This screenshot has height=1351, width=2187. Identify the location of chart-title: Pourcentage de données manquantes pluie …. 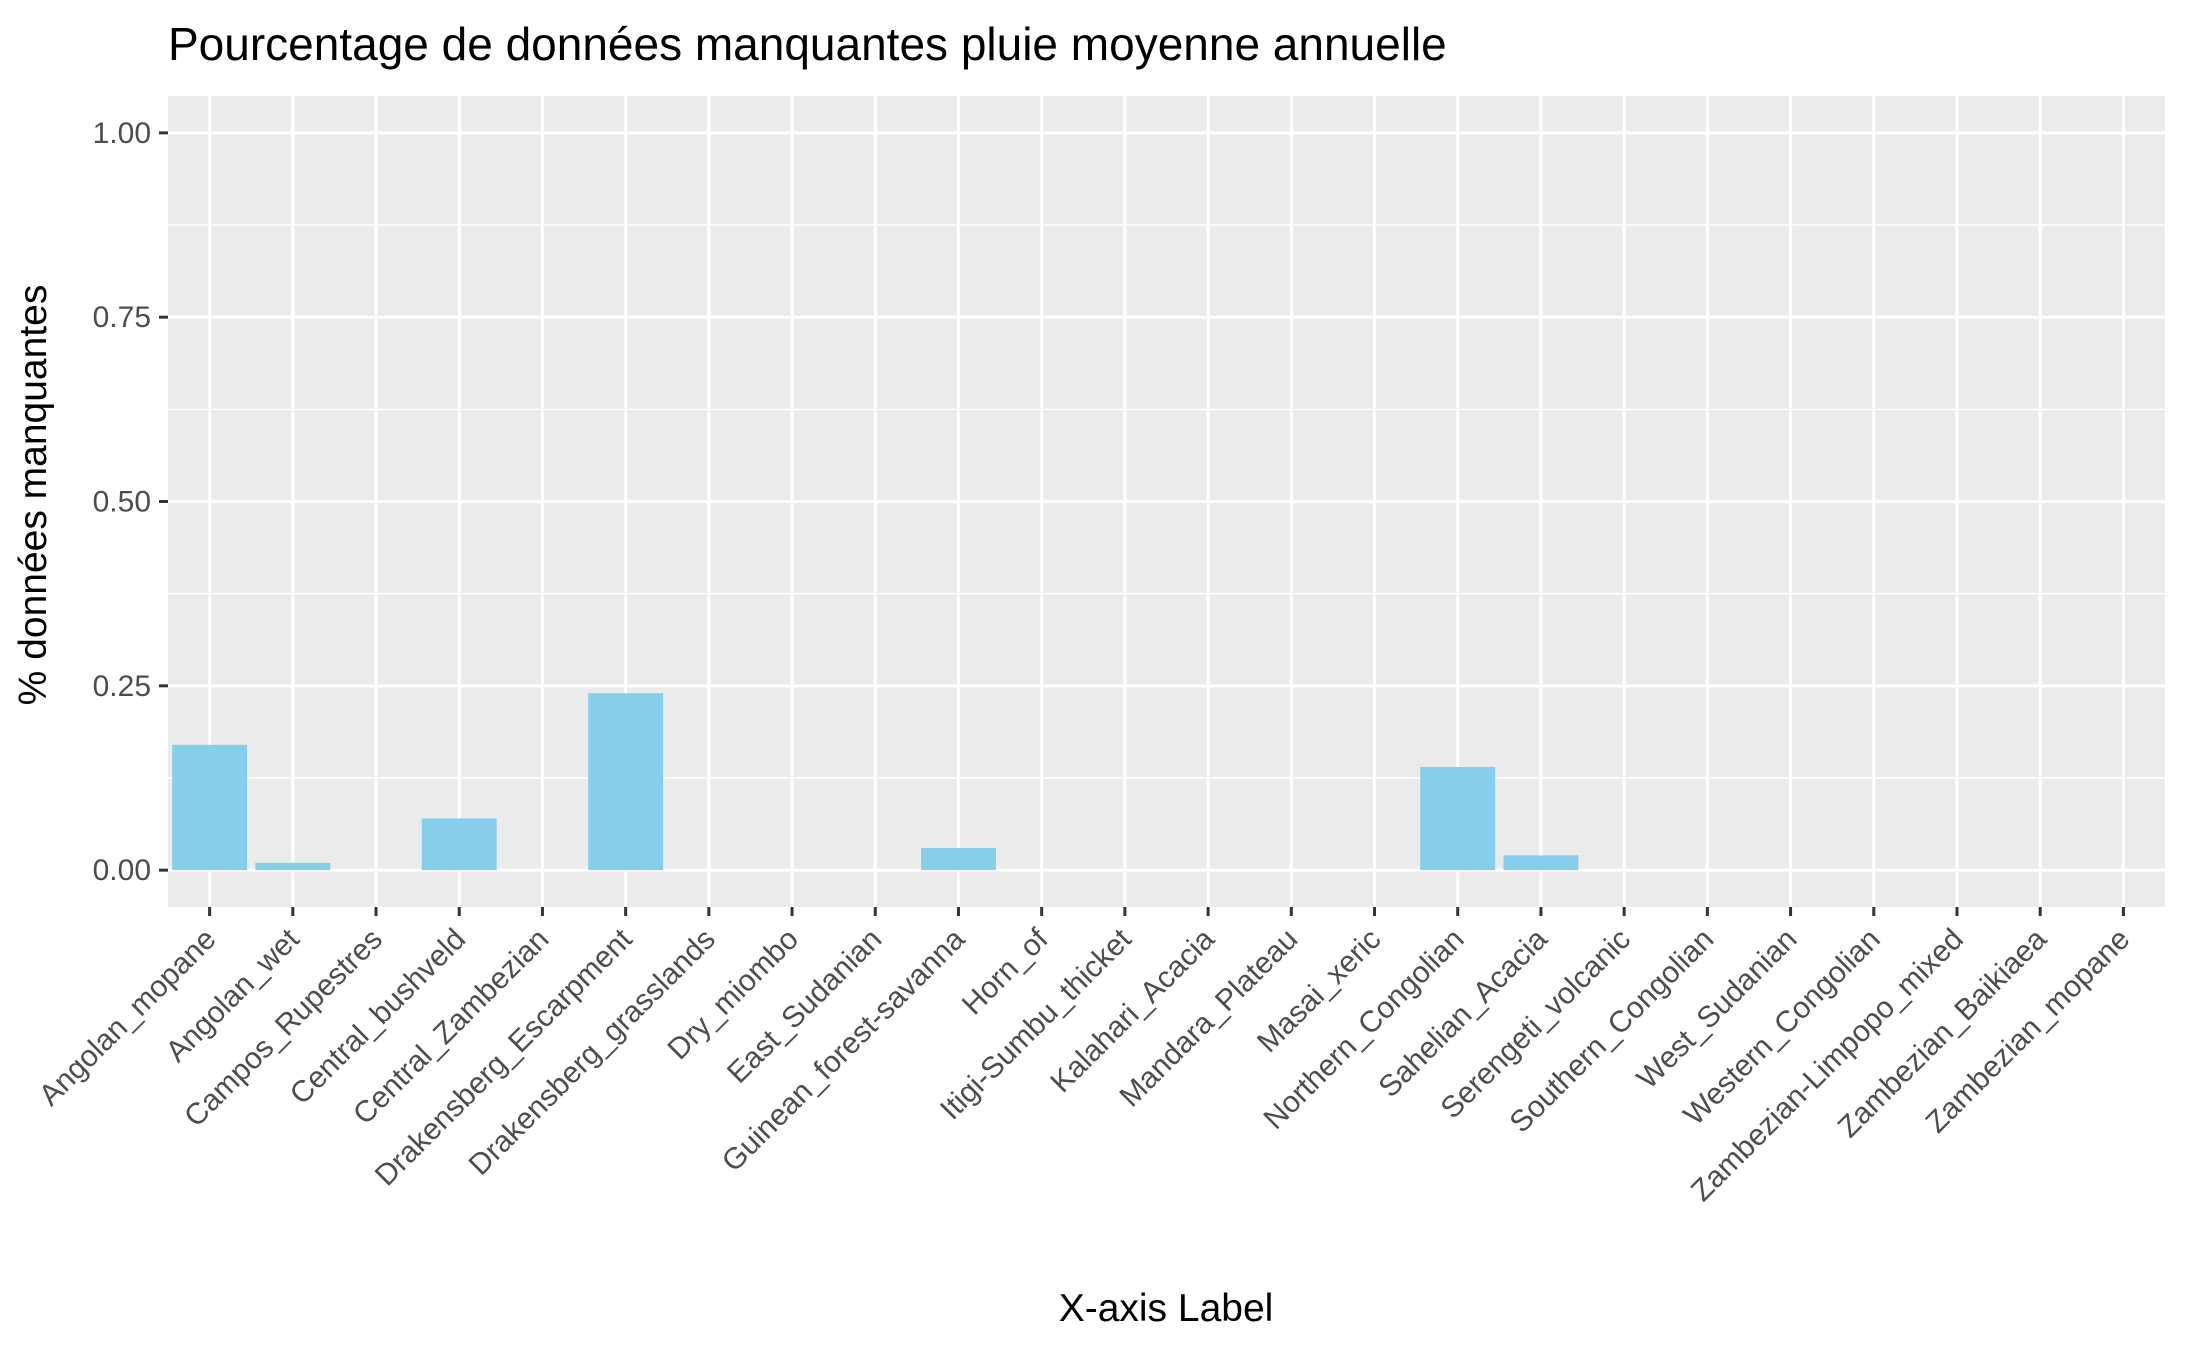
(807, 44).